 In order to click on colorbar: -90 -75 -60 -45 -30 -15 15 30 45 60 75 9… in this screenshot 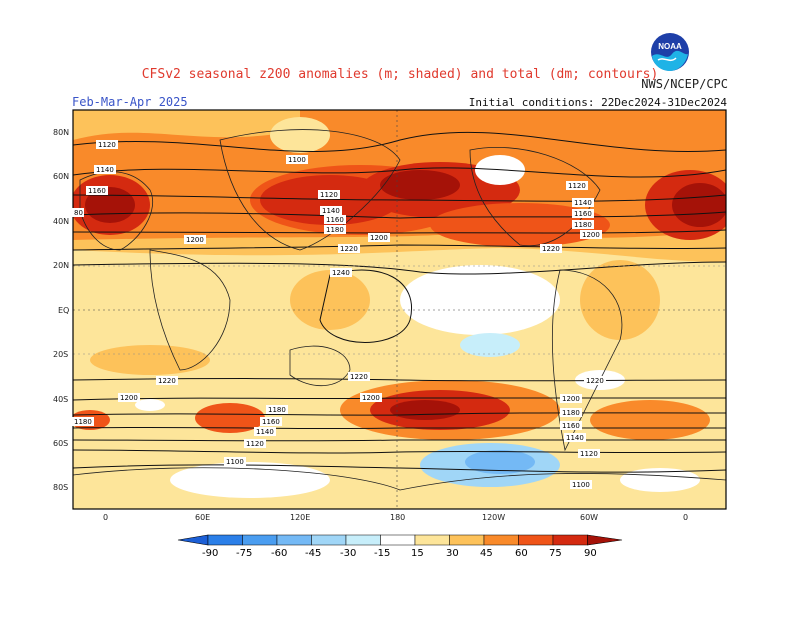, I will do `click(400, 546)`.